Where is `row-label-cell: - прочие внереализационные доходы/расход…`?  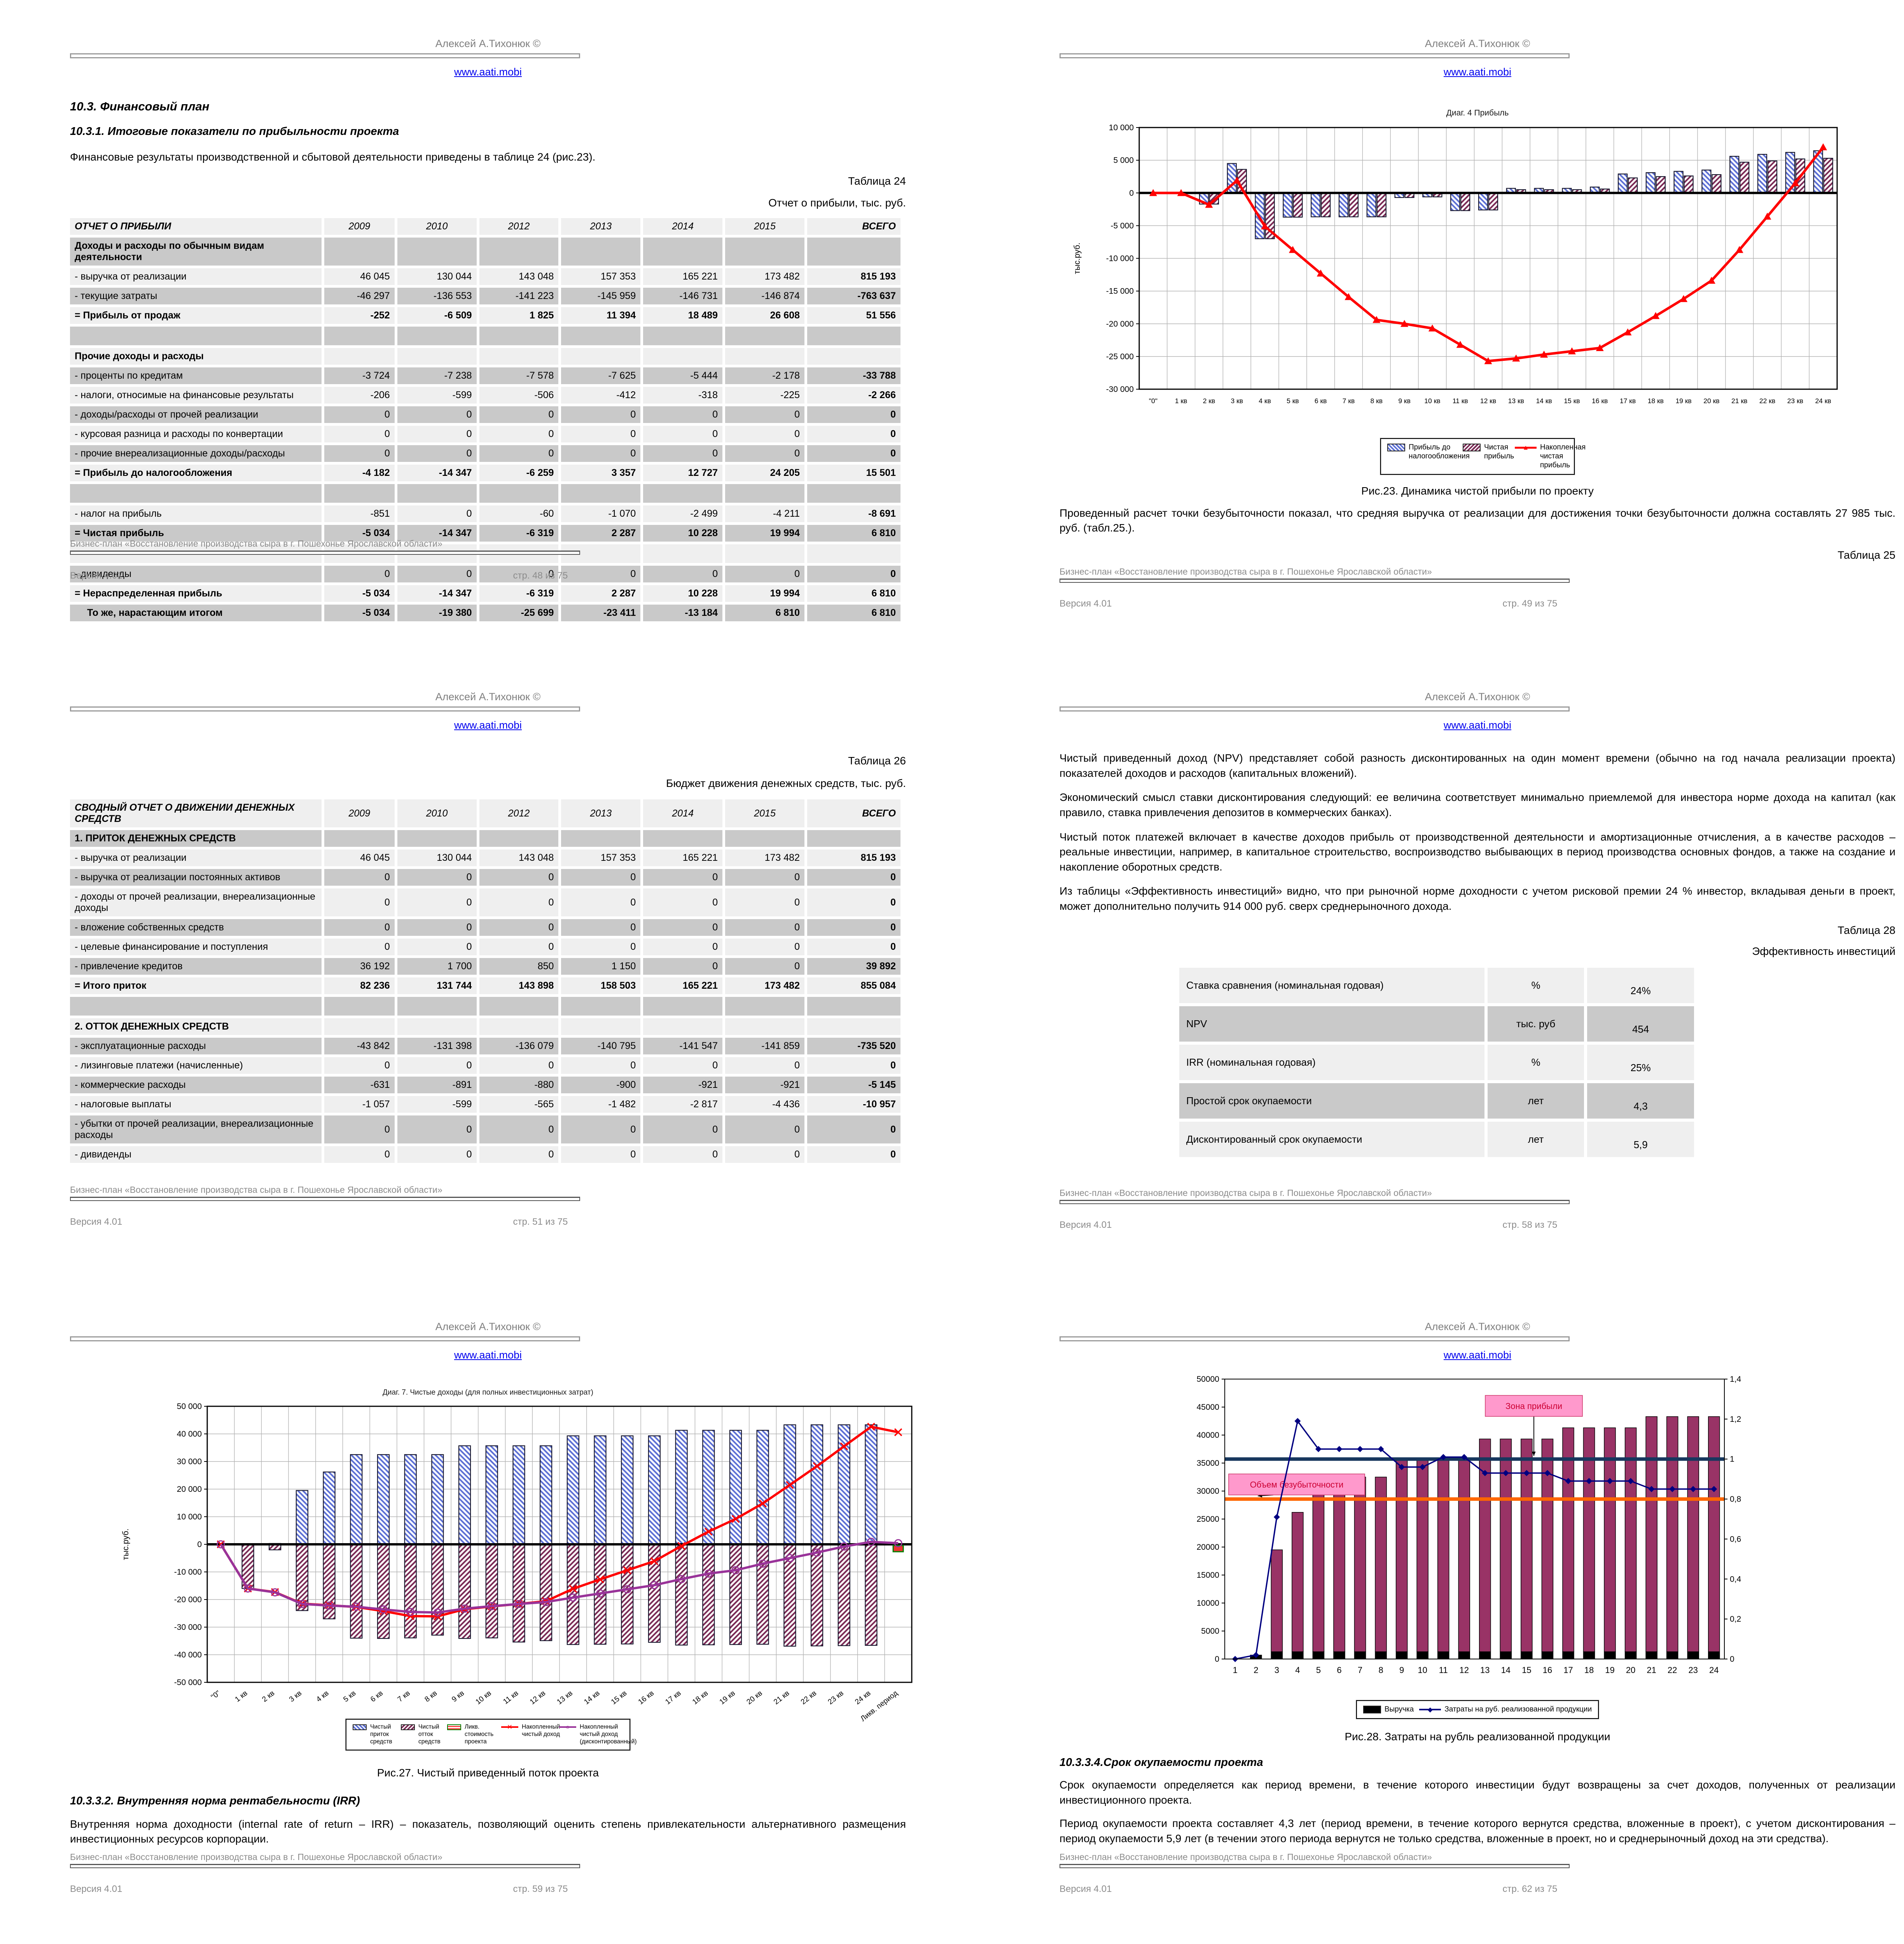
row-label-cell: - прочие внереализационные доходы/расход… is located at coordinates (196, 453).